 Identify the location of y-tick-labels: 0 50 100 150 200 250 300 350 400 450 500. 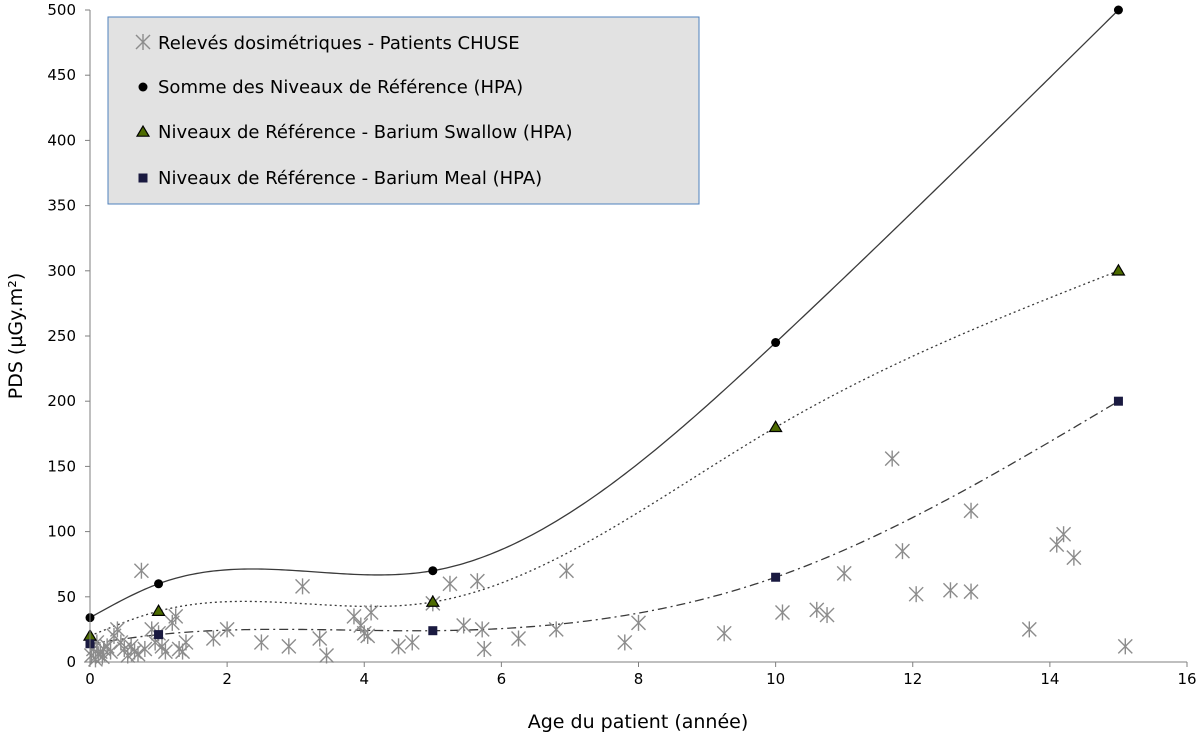
(68, 336).